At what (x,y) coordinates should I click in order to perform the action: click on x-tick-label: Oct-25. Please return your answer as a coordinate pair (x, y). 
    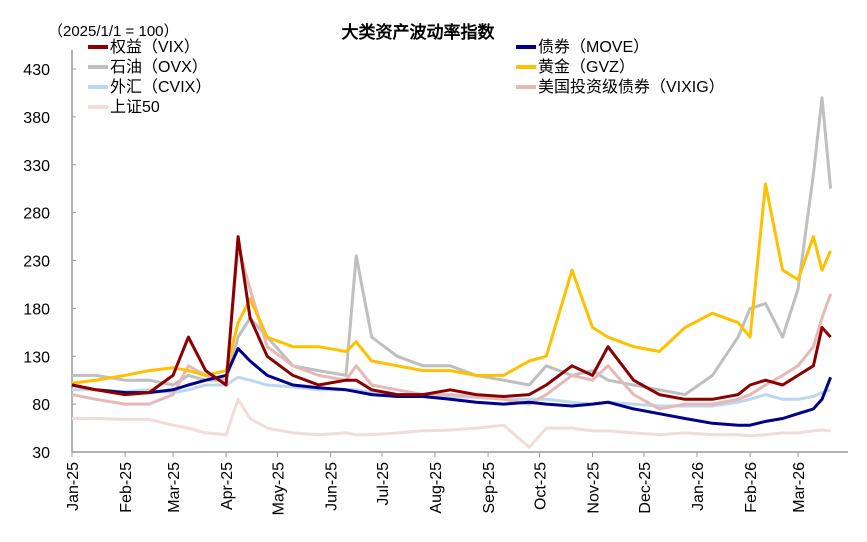
    Looking at the image, I should click on (540, 486).